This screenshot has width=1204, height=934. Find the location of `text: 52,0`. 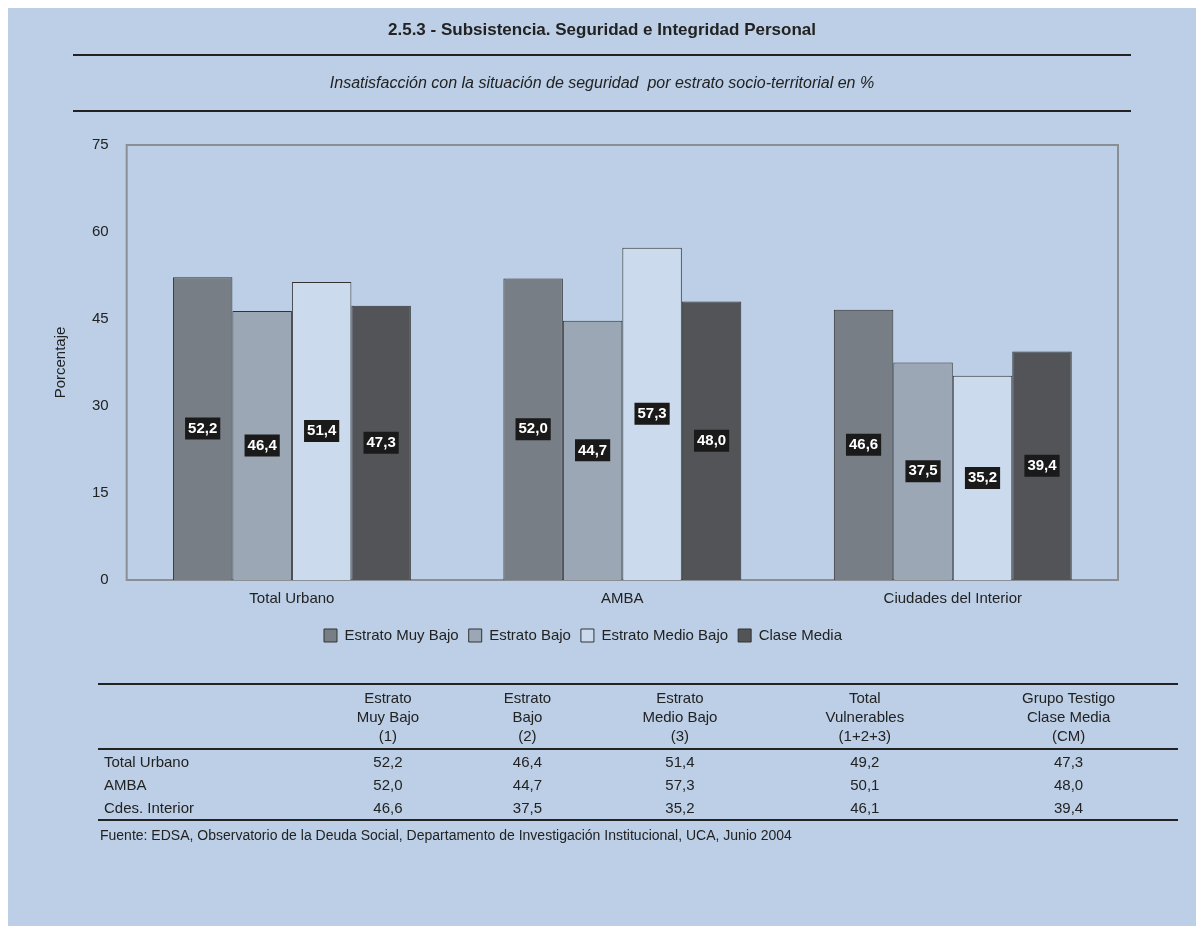

text: 52,0 is located at coordinates (388, 785).